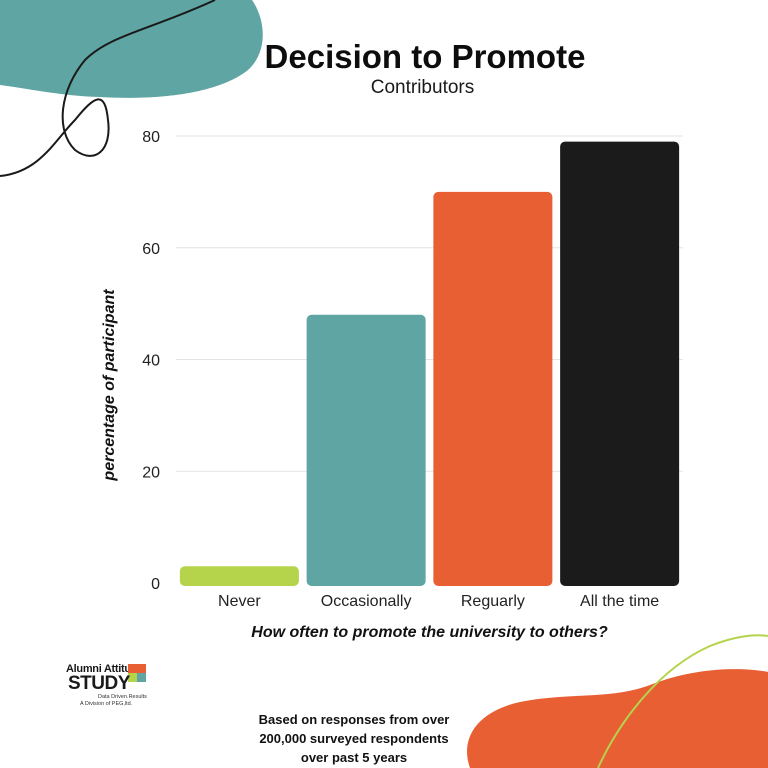 The width and height of the screenshot is (768, 768). Describe the element at coordinates (122, 697) in the screenshot. I see `logo-text-line3: Data Driven.Results` at that location.